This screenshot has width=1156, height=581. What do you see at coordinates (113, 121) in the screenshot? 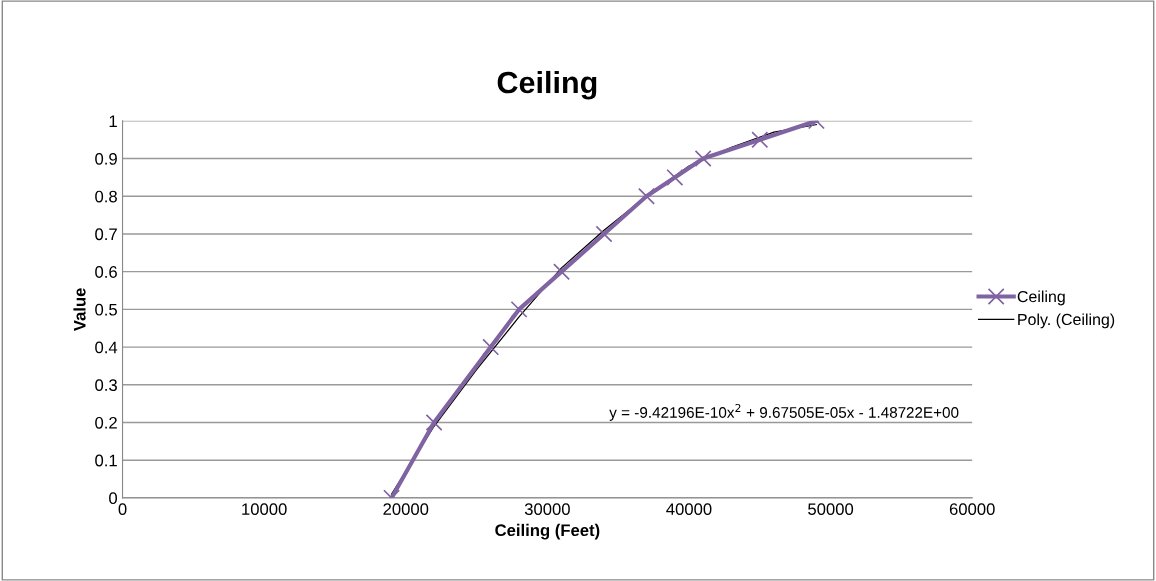
I see `y-tick-label: 1` at bounding box center [113, 121].